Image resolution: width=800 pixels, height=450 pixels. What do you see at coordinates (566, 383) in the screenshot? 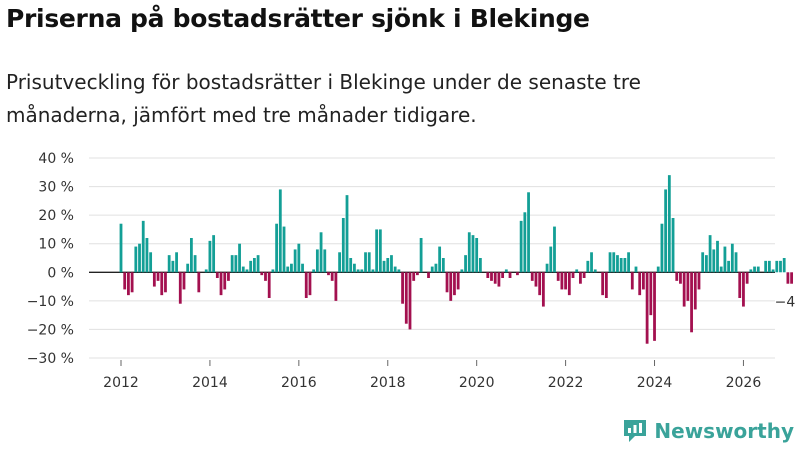
I see `x-tick-label: 2022` at bounding box center [566, 383].